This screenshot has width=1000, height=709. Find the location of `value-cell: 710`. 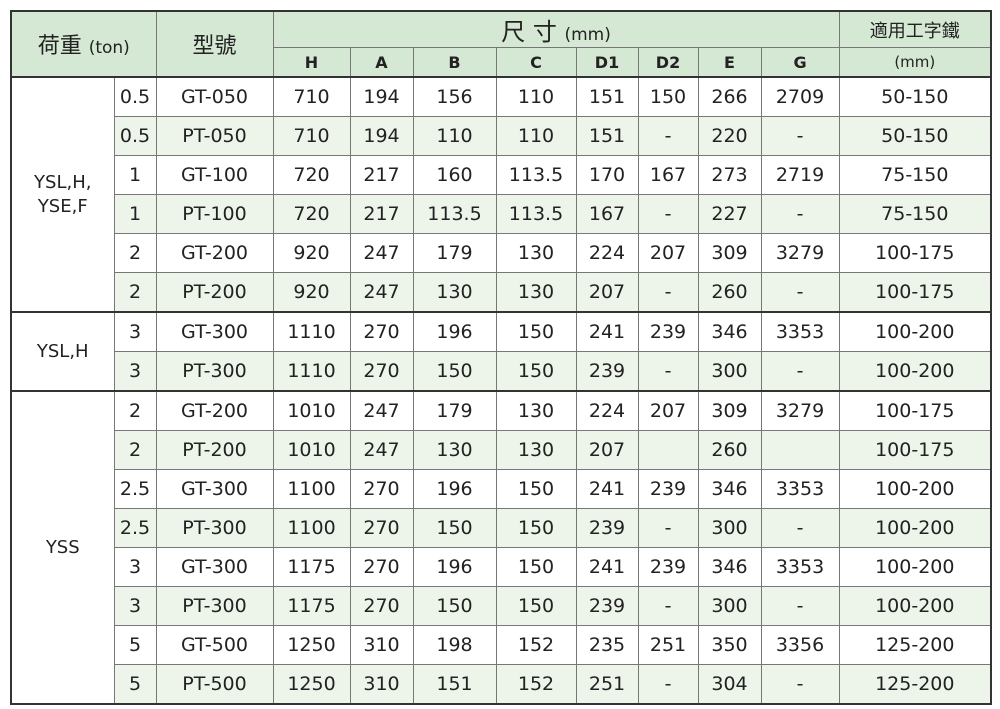

value-cell: 710 is located at coordinates (311, 136).